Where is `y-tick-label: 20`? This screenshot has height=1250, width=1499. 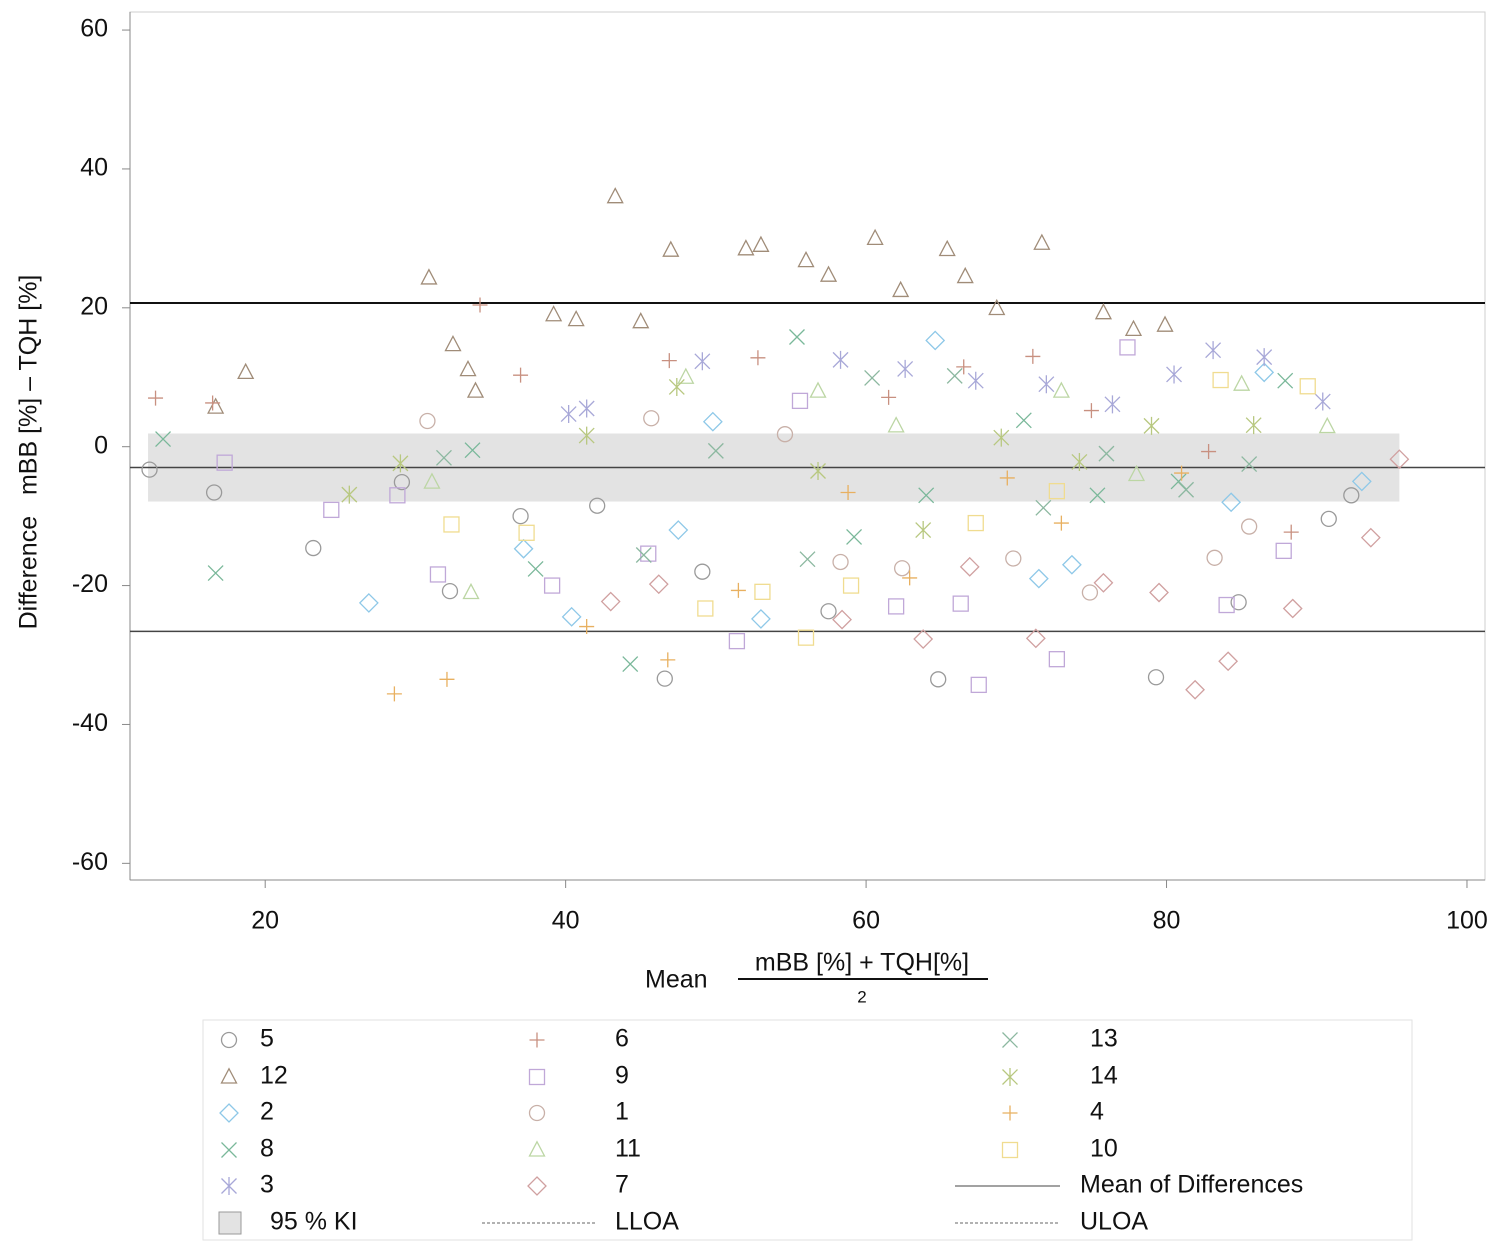
y-tick-label: 20 is located at coordinates (94, 306).